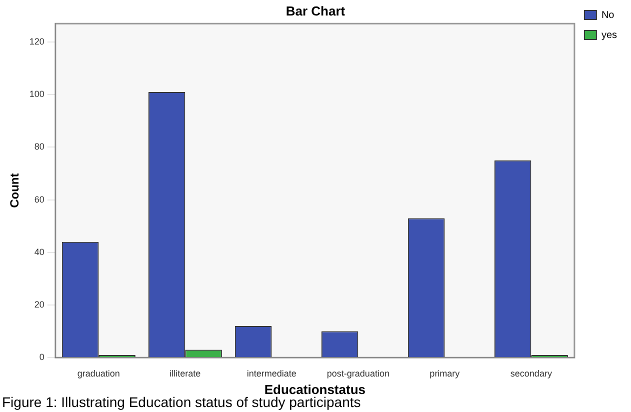  What do you see at coordinates (608, 15) in the screenshot?
I see `legend-label: No` at bounding box center [608, 15].